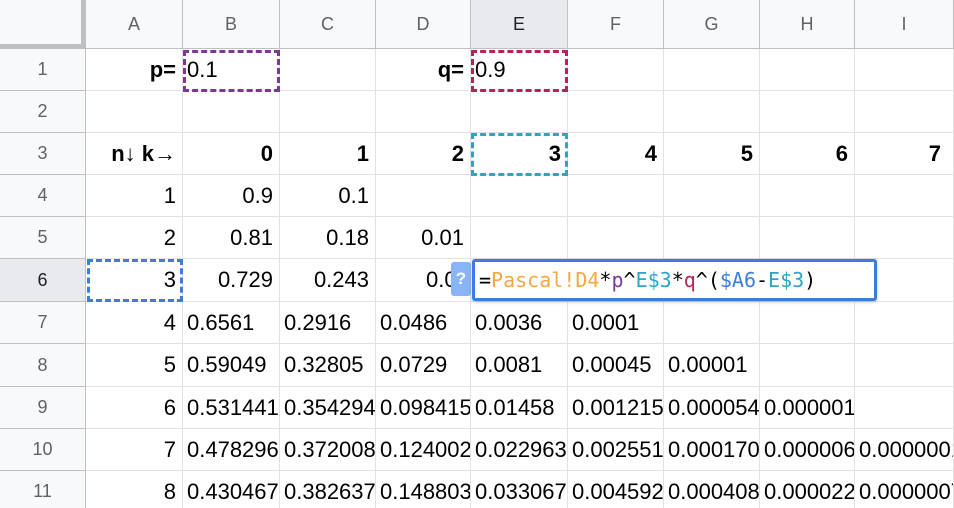 This screenshot has height=508, width=954. Describe the element at coordinates (328, 280) in the screenshot. I see `cell-c6: 0.243` at that location.